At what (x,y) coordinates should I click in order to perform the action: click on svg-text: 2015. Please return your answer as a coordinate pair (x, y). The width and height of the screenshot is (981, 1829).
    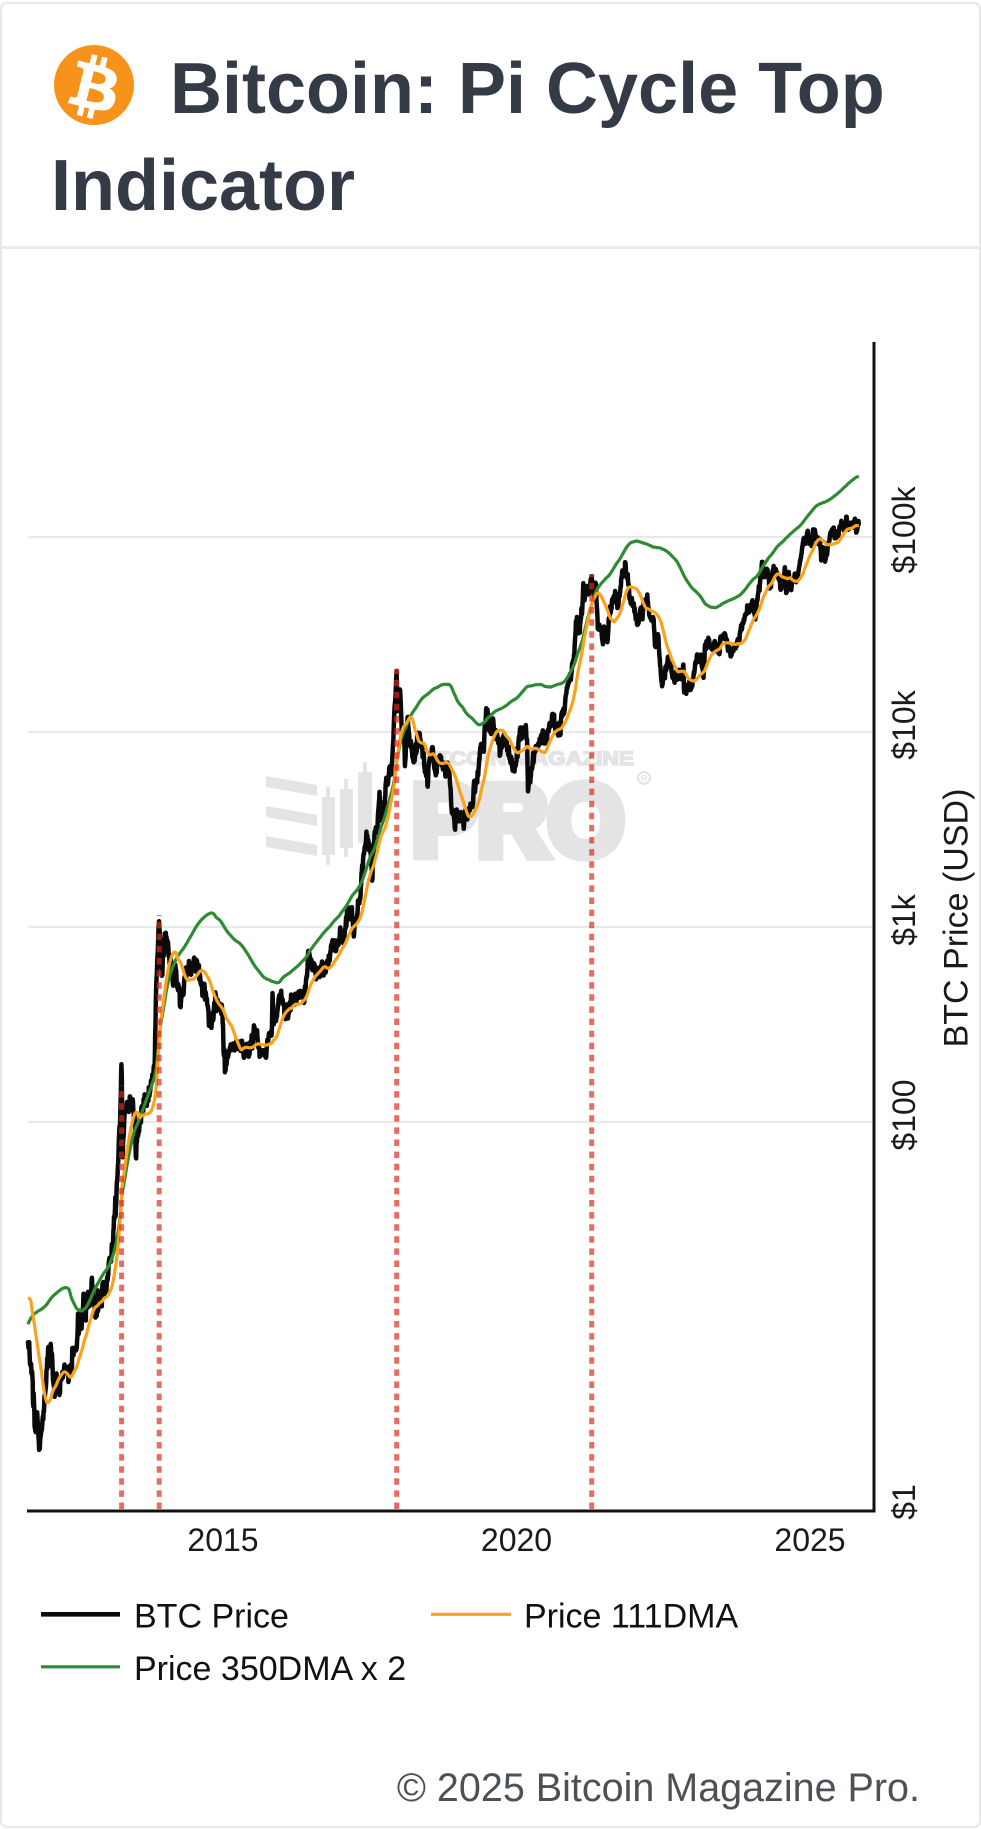
    Looking at the image, I should click on (222, 1540).